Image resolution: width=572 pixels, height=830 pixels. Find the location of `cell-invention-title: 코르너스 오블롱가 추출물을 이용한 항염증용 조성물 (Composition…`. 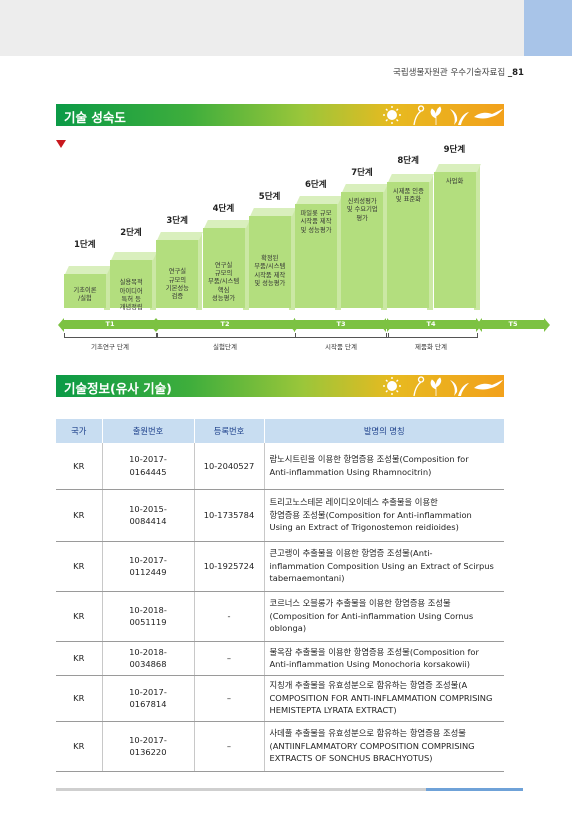

cell-invention-title: 코르너스 오블롱가 추출물을 이용한 항염증용 조성물 (Composition… is located at coordinates (384, 616).